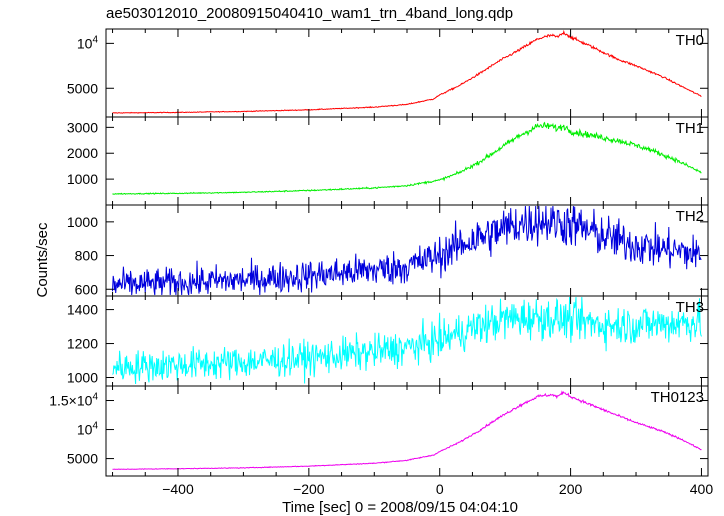 The height and width of the screenshot is (516, 724). I want to click on x-tick-label: 400, so click(702, 489).